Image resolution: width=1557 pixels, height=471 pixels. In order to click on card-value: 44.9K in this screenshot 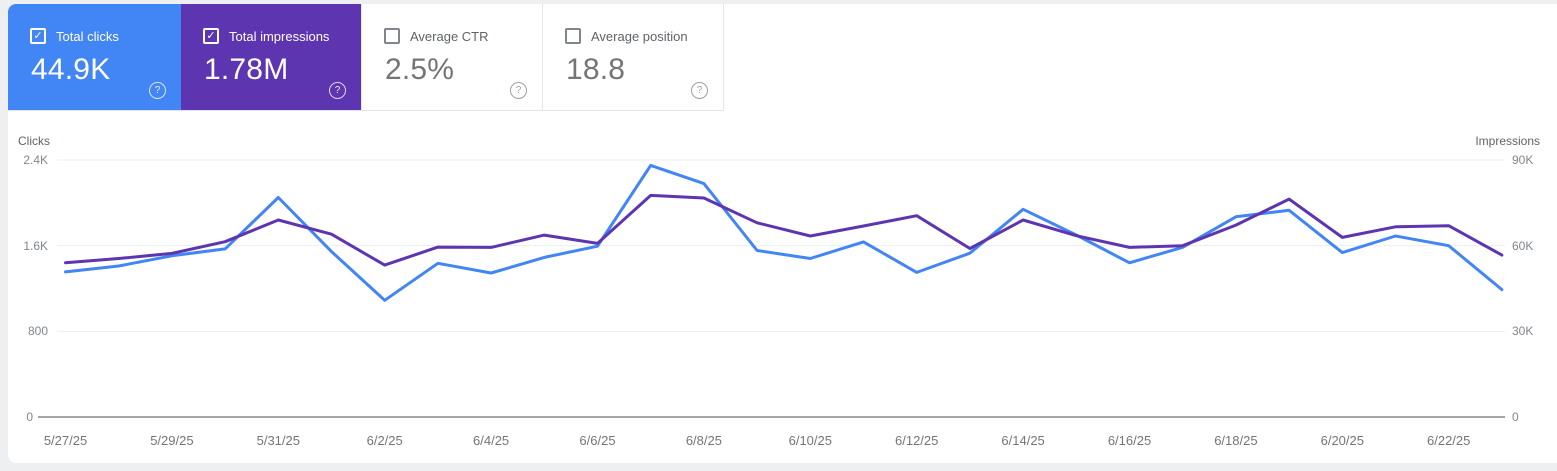, I will do `click(71, 69)`.